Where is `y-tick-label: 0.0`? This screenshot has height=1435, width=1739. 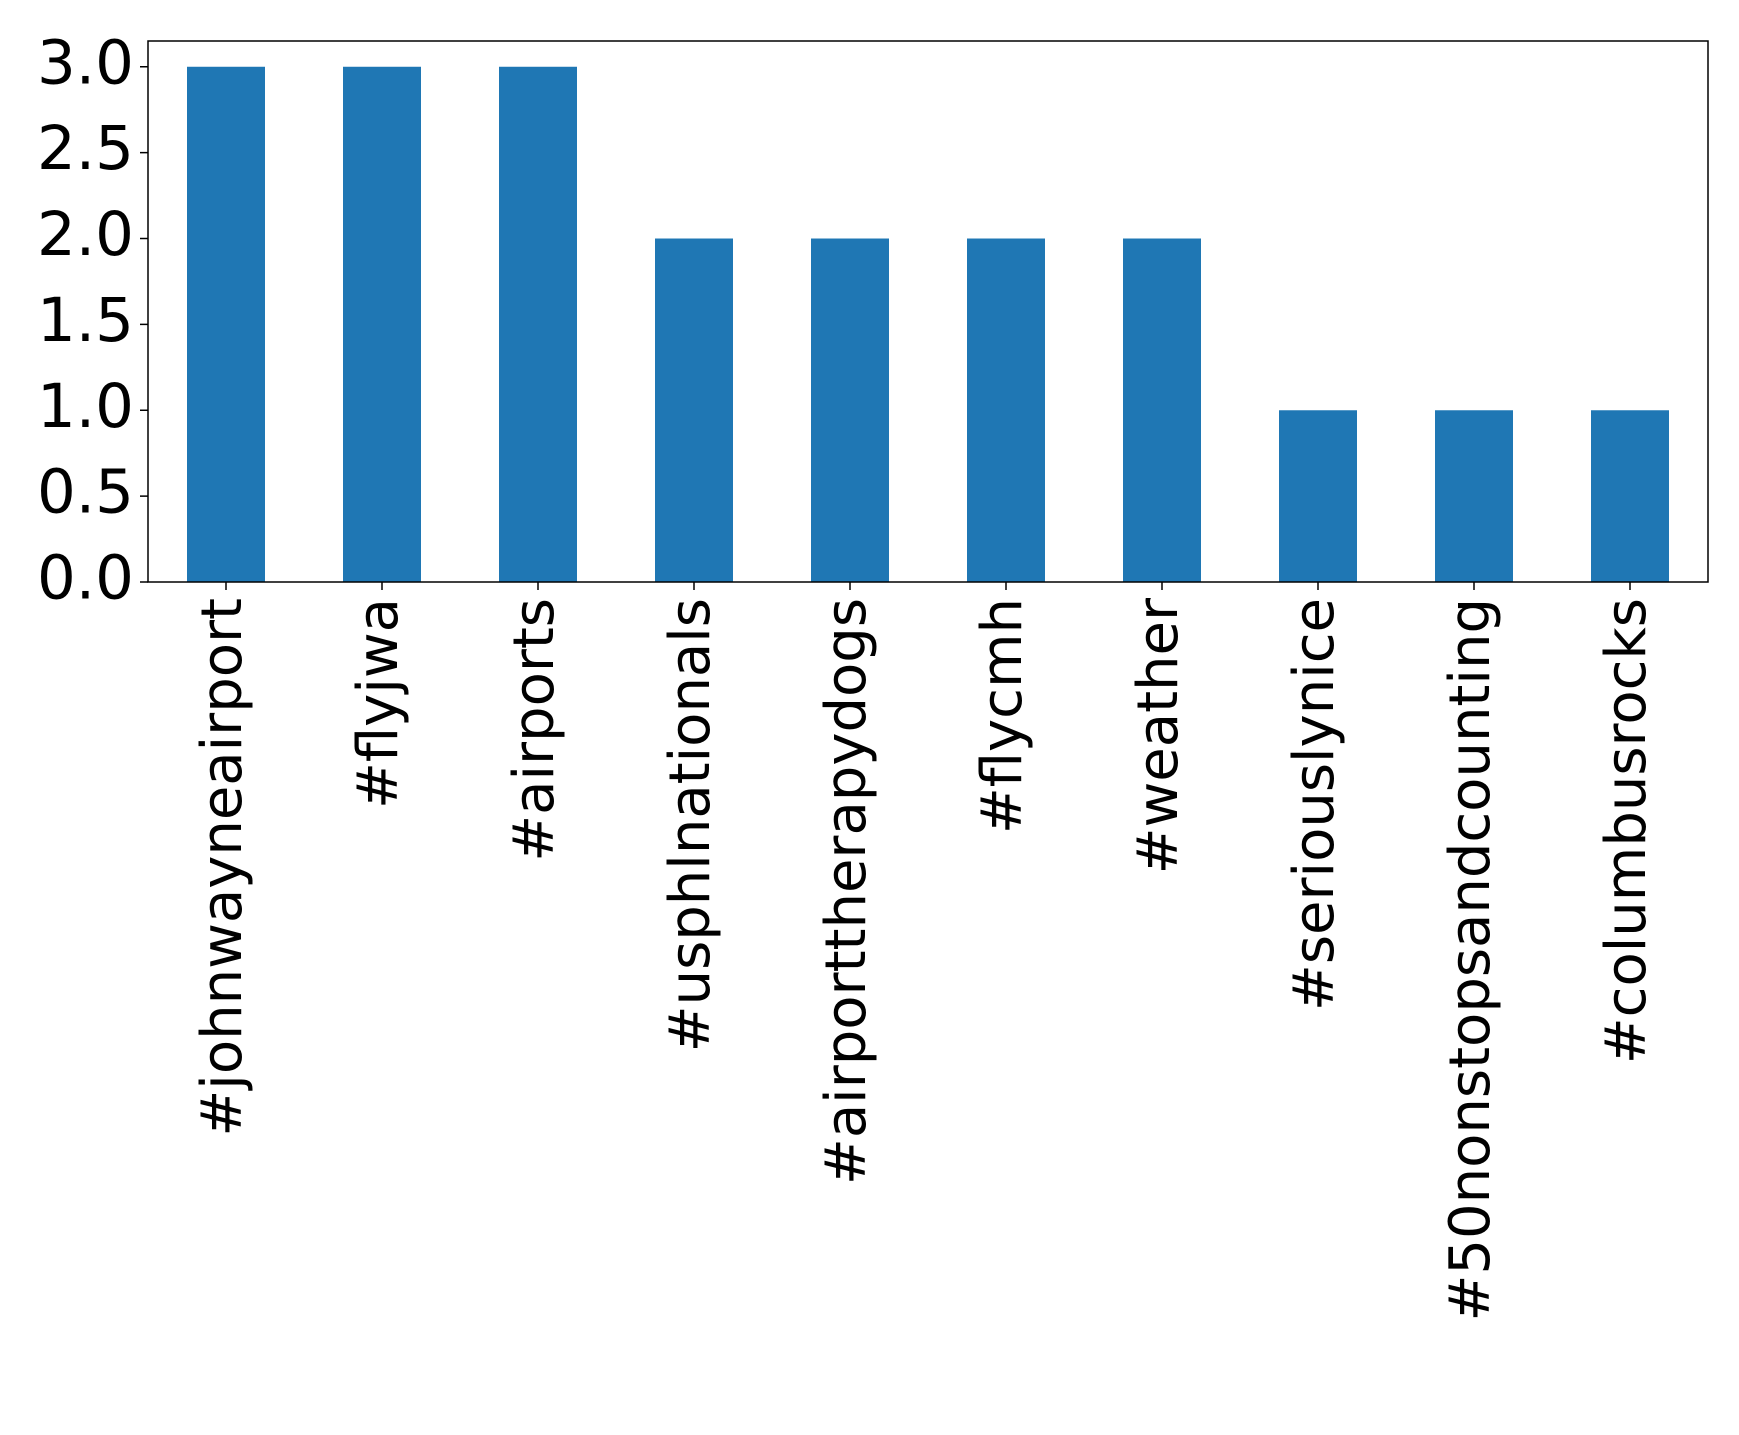
y-tick-label: 0.0 is located at coordinates (85, 578).